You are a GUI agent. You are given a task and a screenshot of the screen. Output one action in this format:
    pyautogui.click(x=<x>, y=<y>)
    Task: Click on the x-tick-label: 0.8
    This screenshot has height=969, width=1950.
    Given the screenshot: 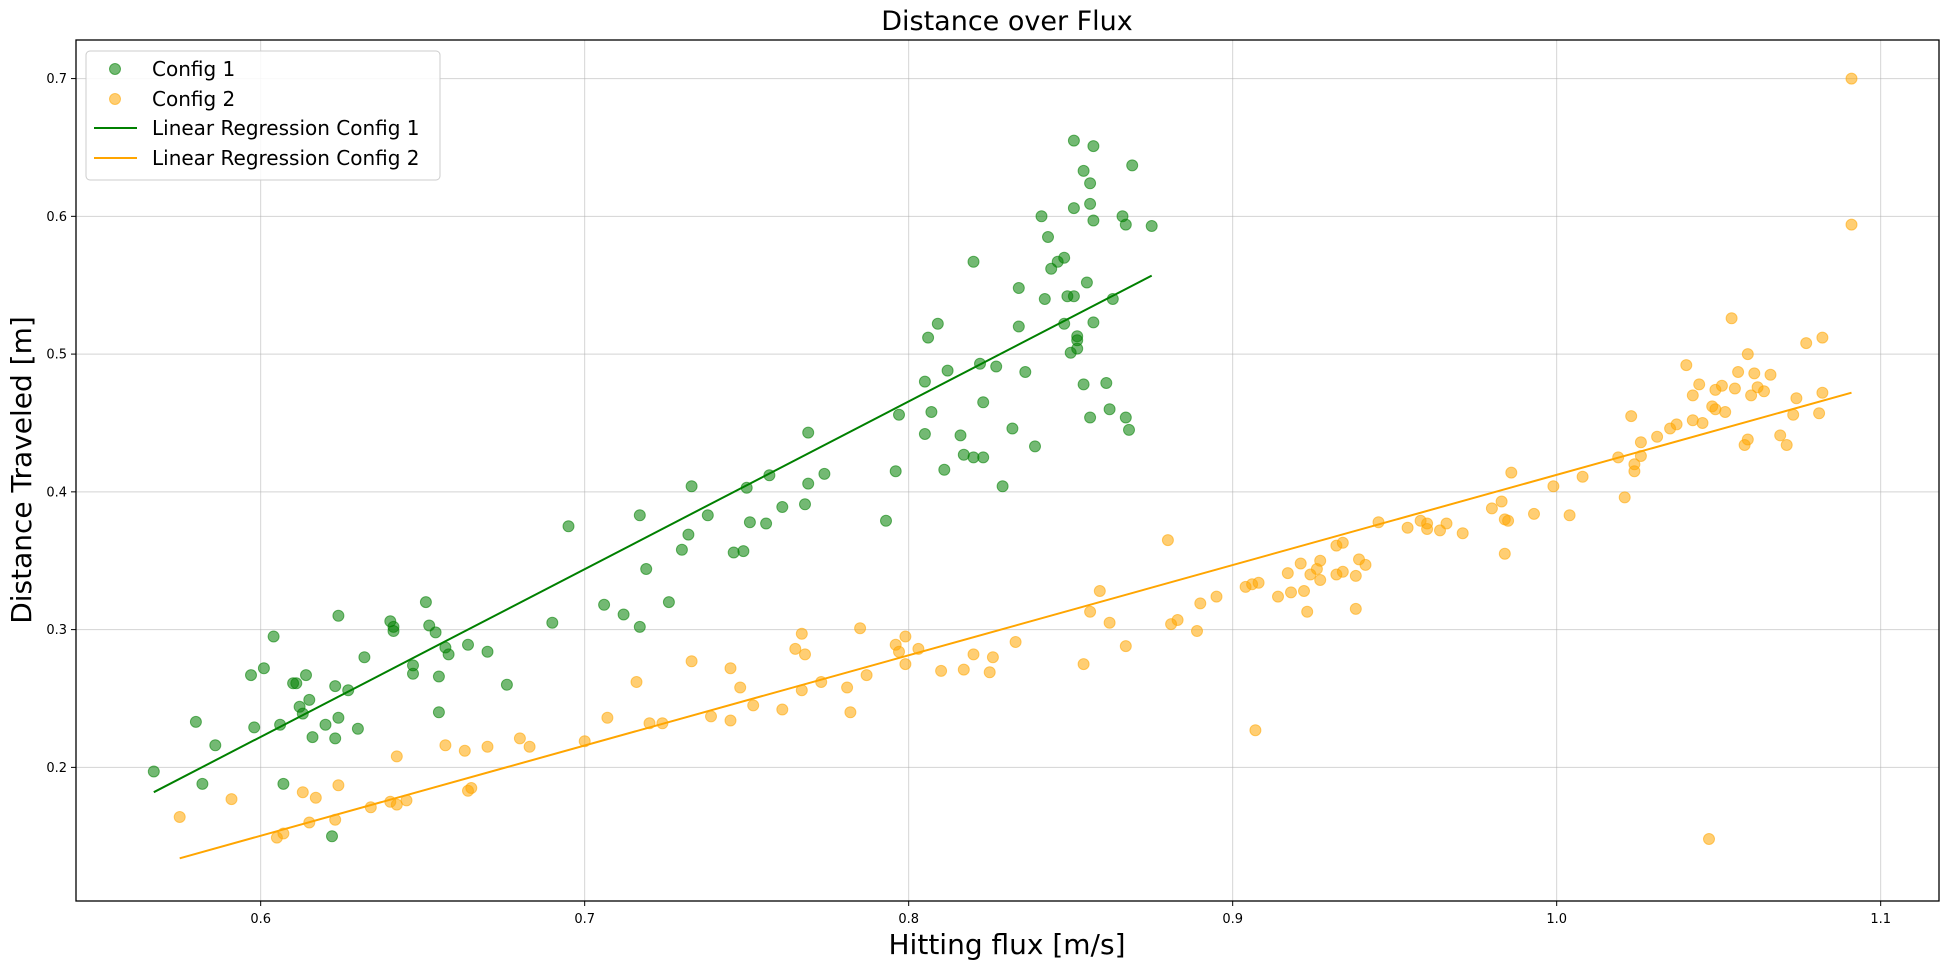 What is the action you would take?
    pyautogui.click(x=908, y=919)
    